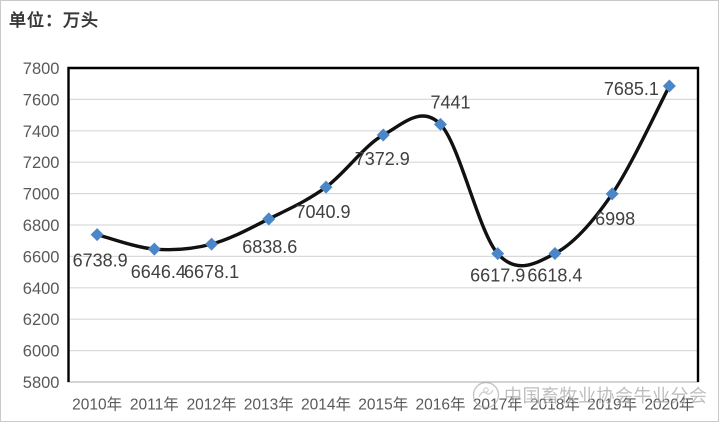  I want to click on data-label: 6618.4, so click(554, 276).